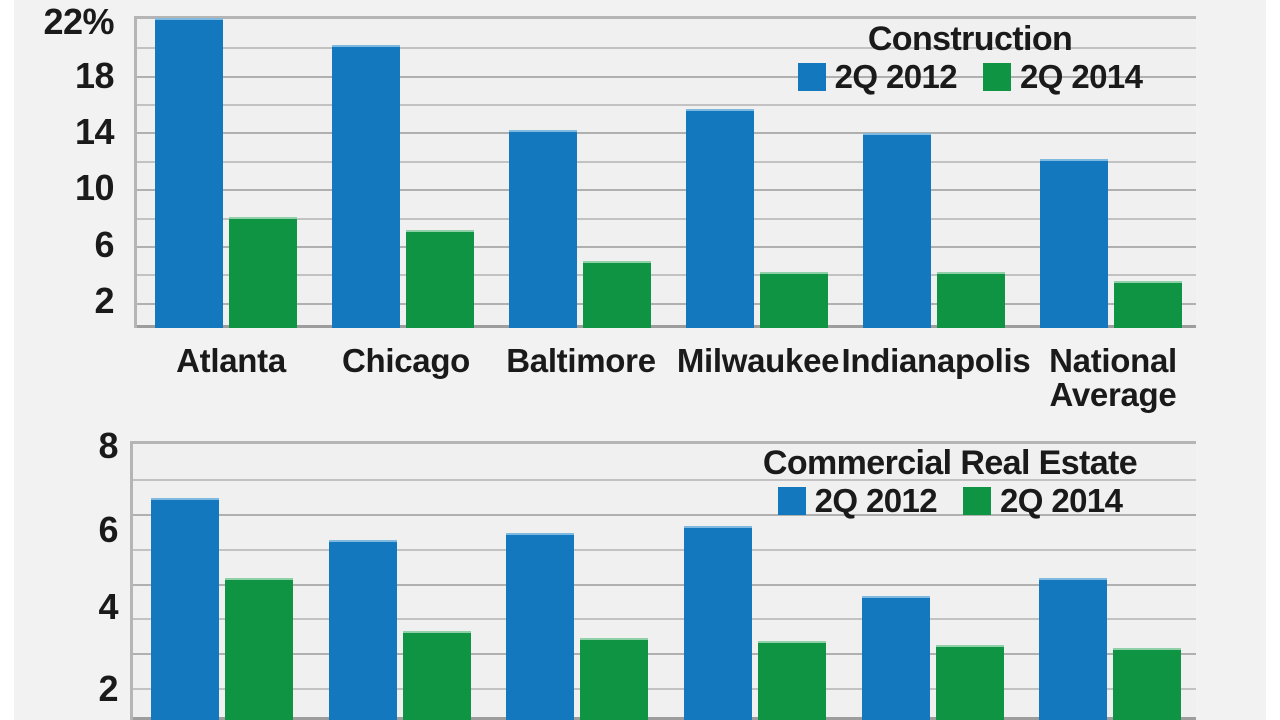  Describe the element at coordinates (970, 39) in the screenshot. I see `legend-title: Construction` at that location.